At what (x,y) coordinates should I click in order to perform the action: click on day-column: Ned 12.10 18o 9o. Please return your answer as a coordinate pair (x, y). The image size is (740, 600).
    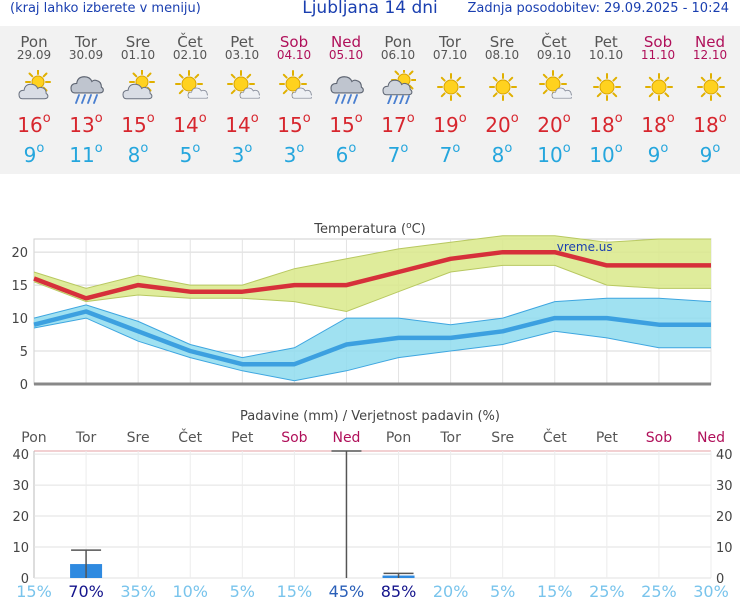
    Looking at the image, I should click on (710, 100).